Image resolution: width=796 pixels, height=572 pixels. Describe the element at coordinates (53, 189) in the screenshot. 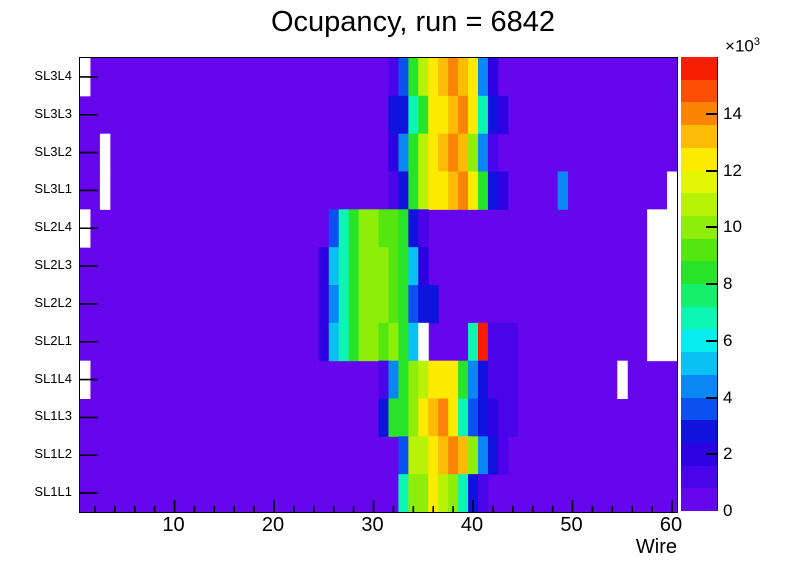

I see `y-axis-label: SL3L1` at that location.